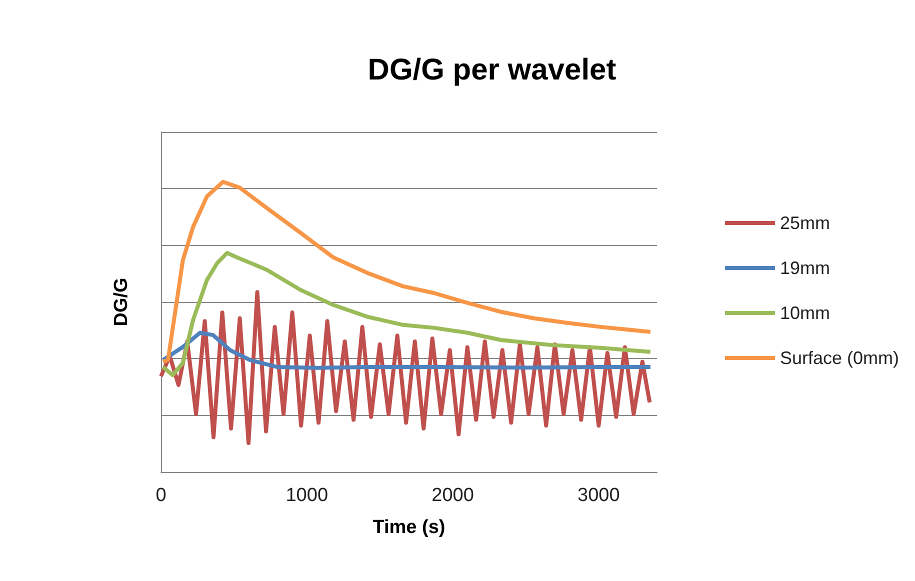  What do you see at coordinates (492, 70) in the screenshot?
I see `chart-title: DG/G per wavelet` at bounding box center [492, 70].